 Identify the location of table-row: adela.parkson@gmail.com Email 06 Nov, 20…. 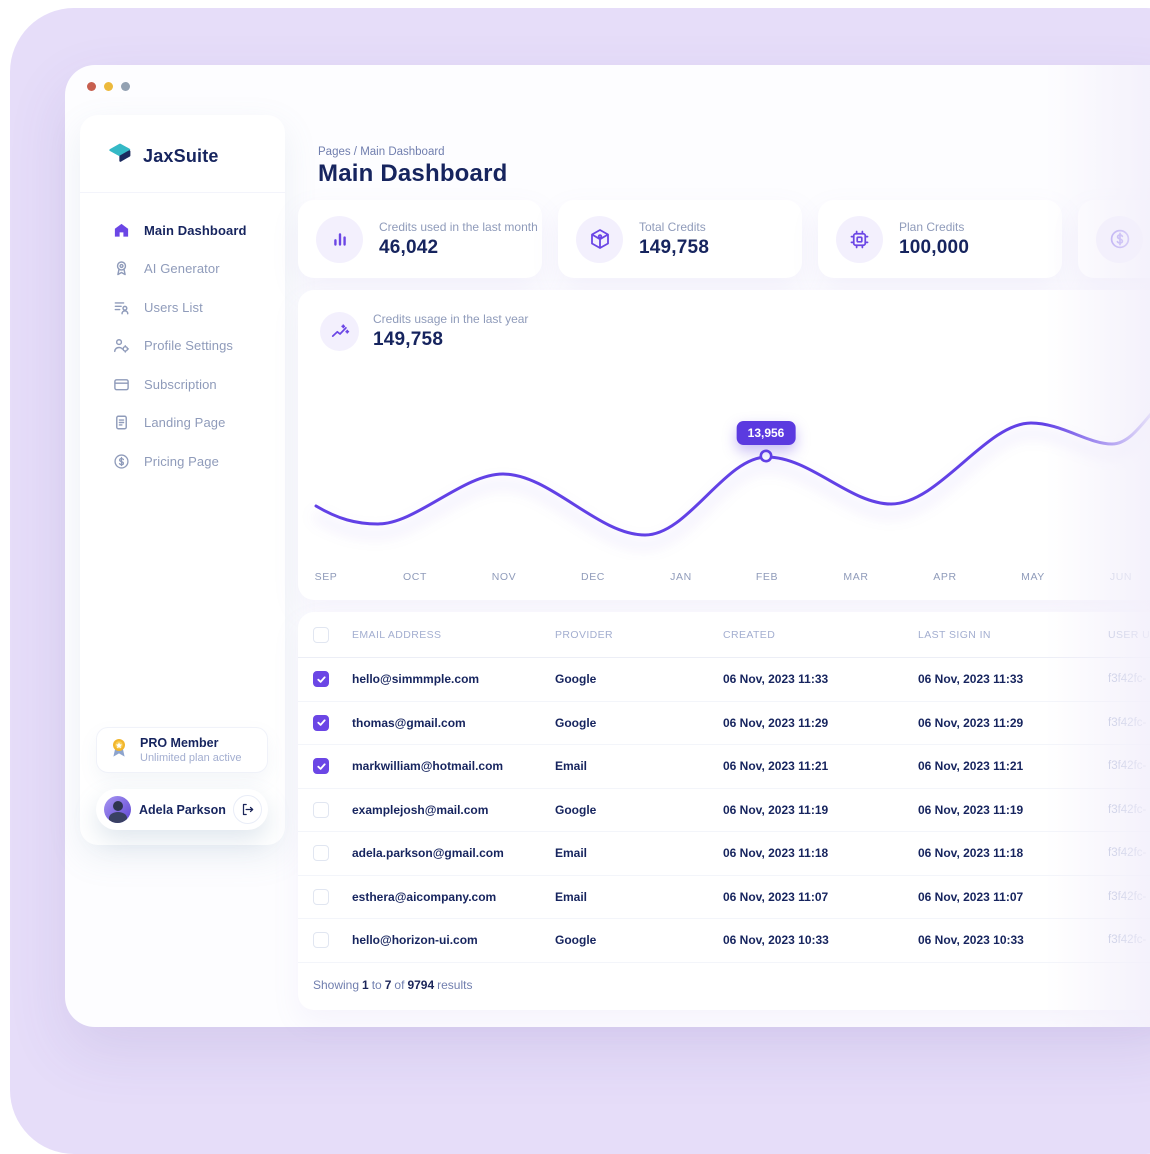
(724, 854).